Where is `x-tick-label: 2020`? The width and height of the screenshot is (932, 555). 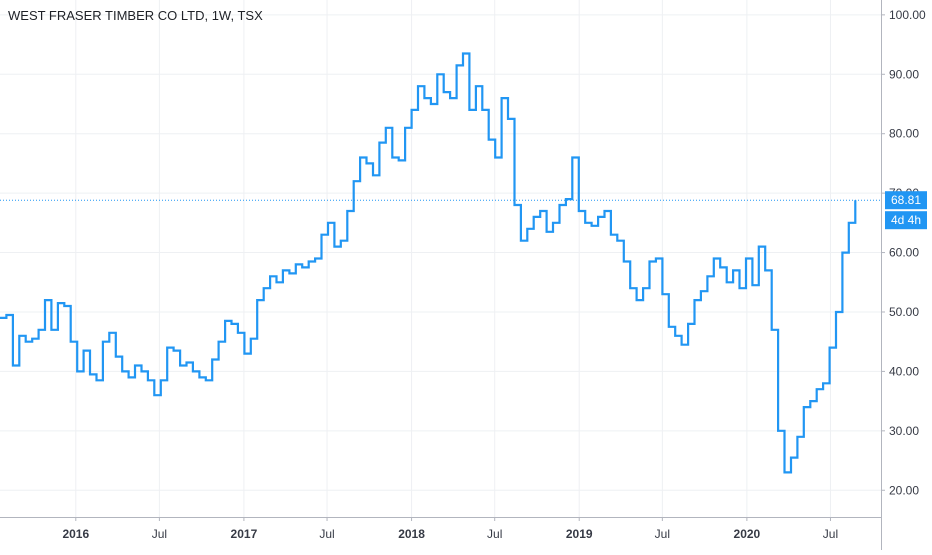 x-tick-label: 2020 is located at coordinates (747, 534).